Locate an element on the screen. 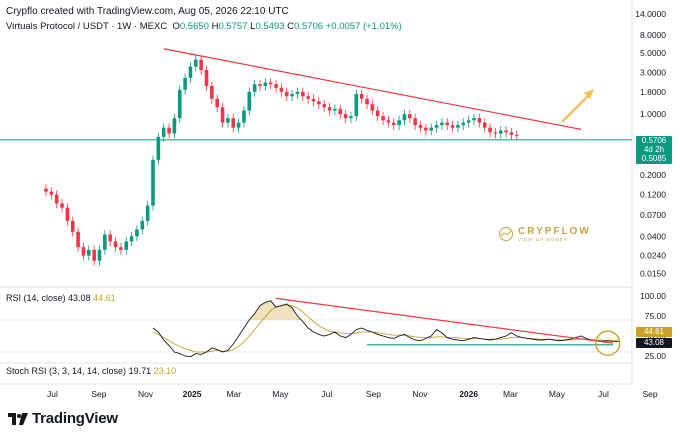 Image resolution: width=680 pixels, height=436 pixels. ohlc-high: 0.5757 is located at coordinates (233, 26).